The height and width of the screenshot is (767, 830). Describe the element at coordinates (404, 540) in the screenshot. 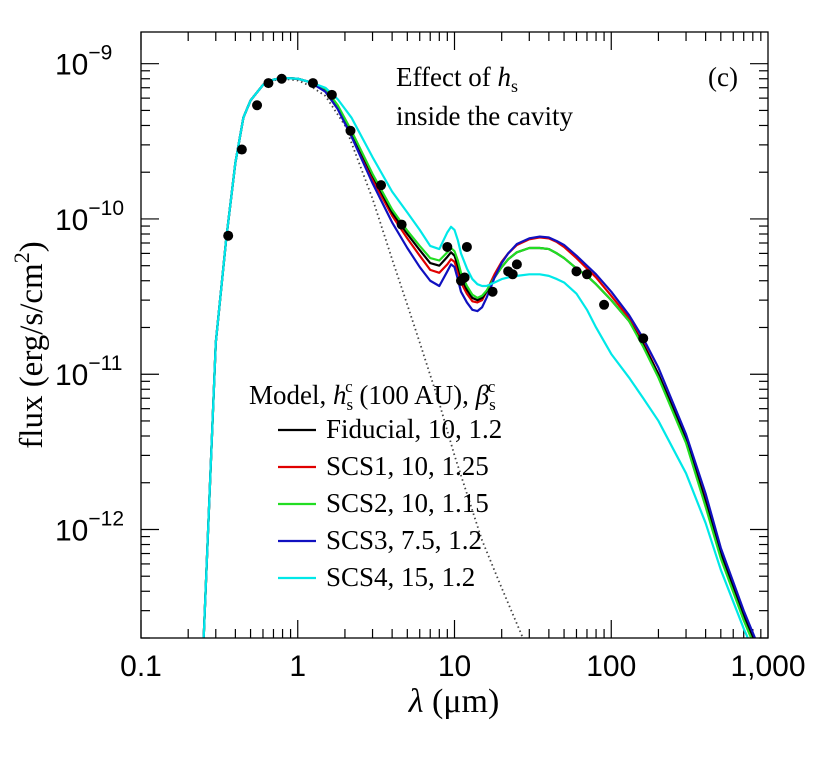

I see `legend-label: SCS3, 7.5, 1.2` at that location.